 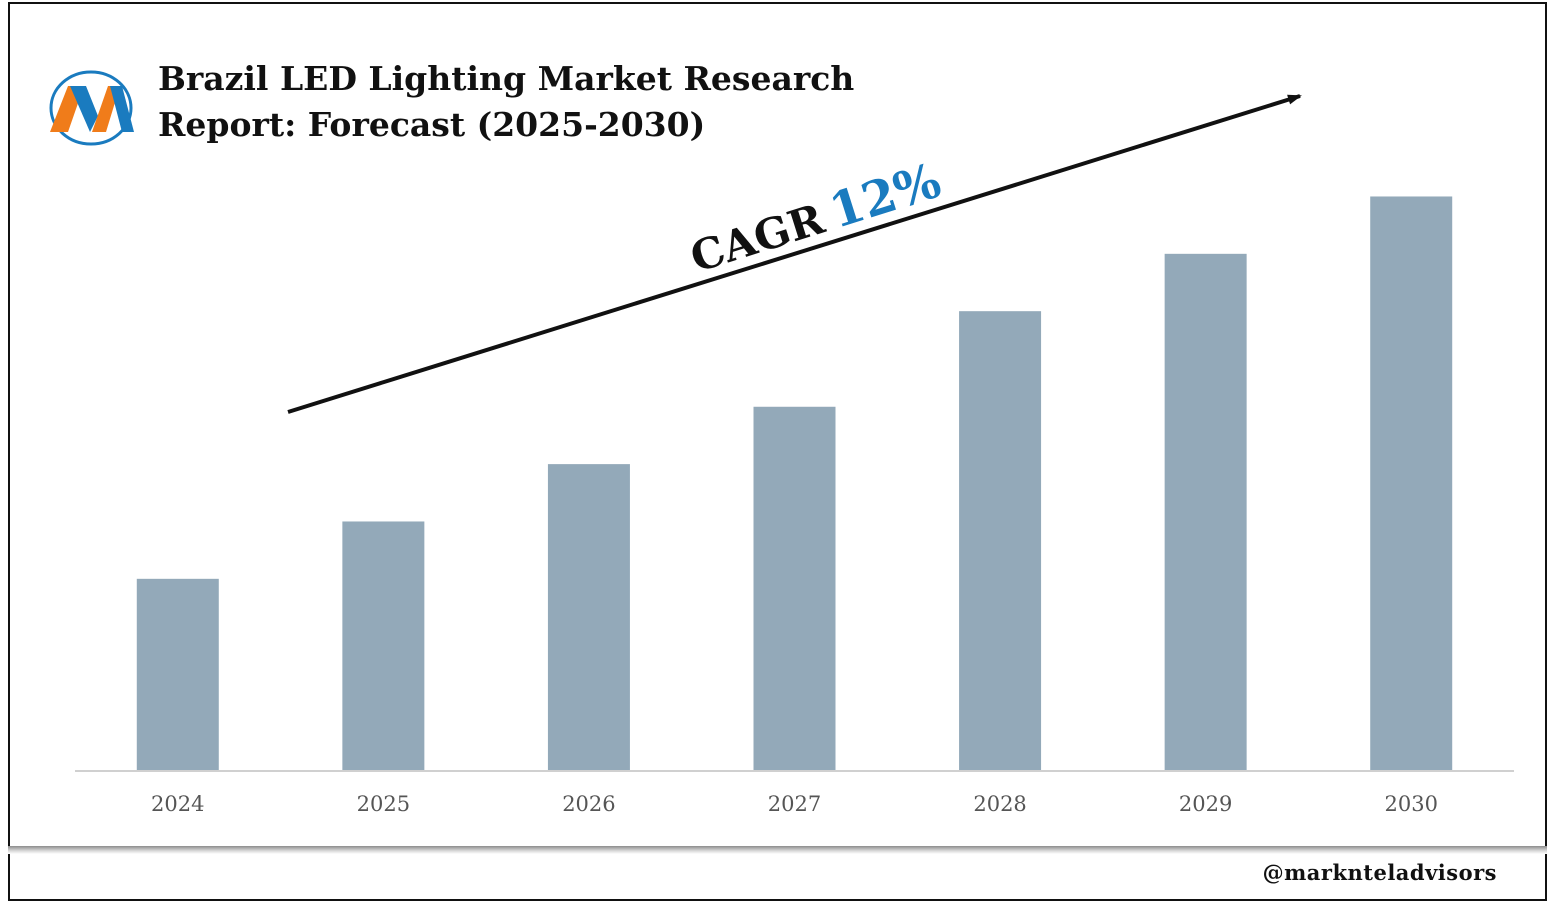 I want to click on chart-title-line-1: Brazil LED Lighting Market Research, so click(x=506, y=78).